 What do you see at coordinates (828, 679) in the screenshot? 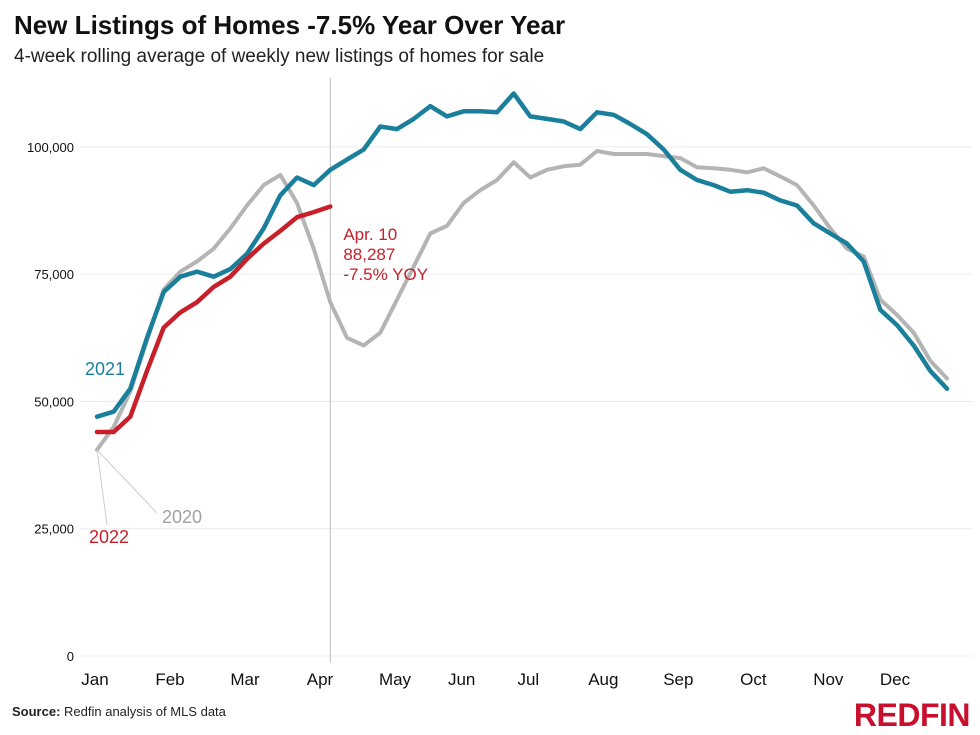
I see `x-tick-label: Nov` at bounding box center [828, 679].